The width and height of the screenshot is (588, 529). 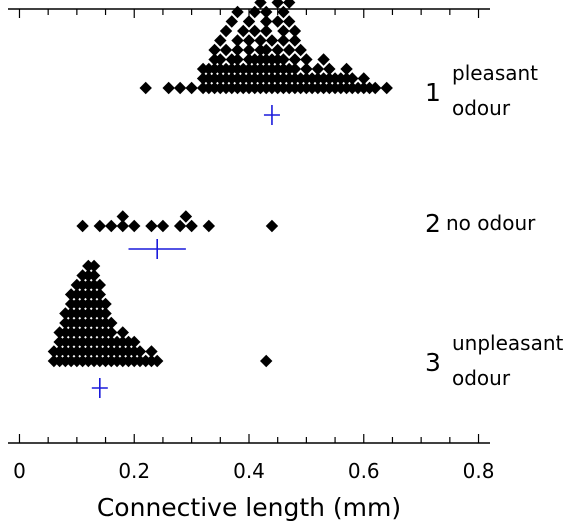 I want to click on group-number: 3, so click(x=433, y=362).